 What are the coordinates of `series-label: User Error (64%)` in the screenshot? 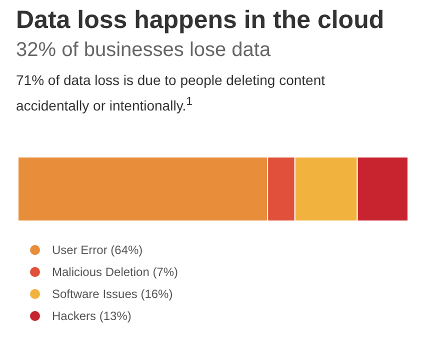 It's located at (97, 249).